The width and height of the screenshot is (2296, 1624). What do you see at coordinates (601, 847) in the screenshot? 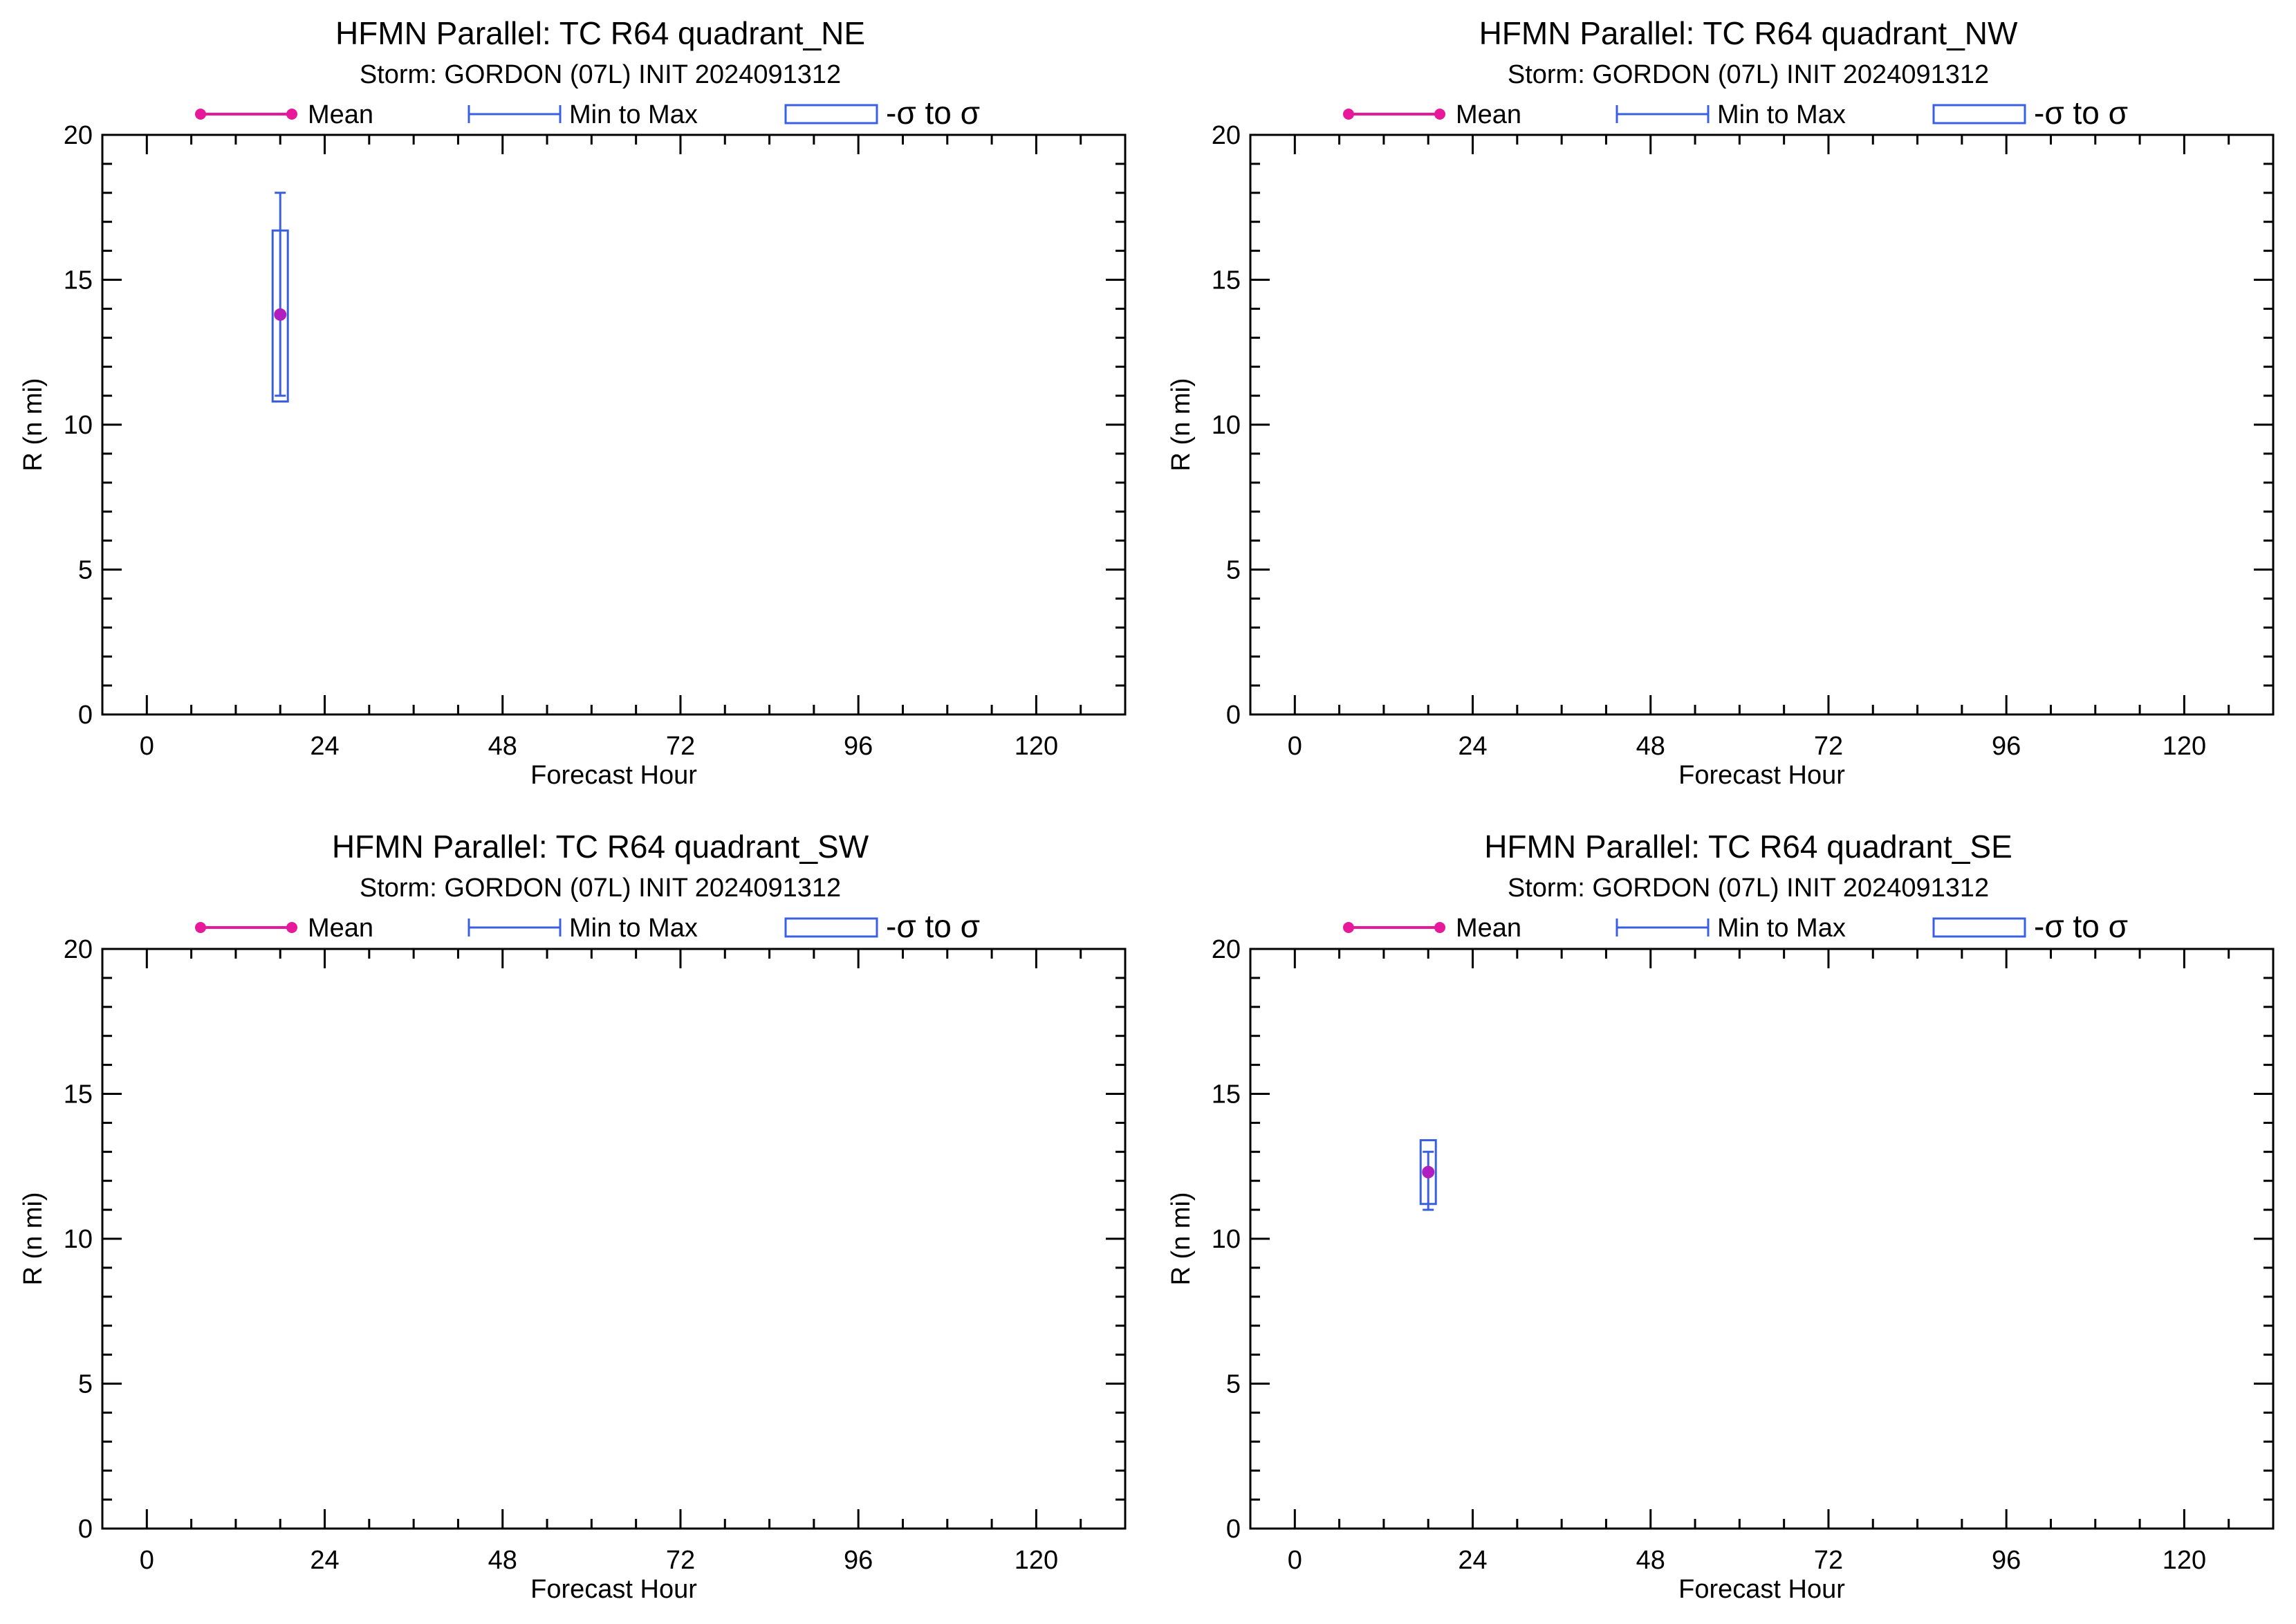
I see `chart-title: HFMN Parallel: TC R64 quadrant_SW` at bounding box center [601, 847].